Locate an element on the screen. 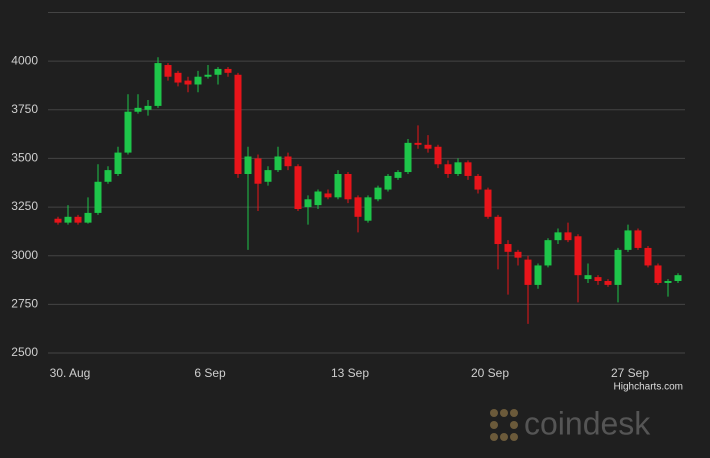 This screenshot has height=458, width=710. y-tick-label: 4000 is located at coordinates (24, 60).